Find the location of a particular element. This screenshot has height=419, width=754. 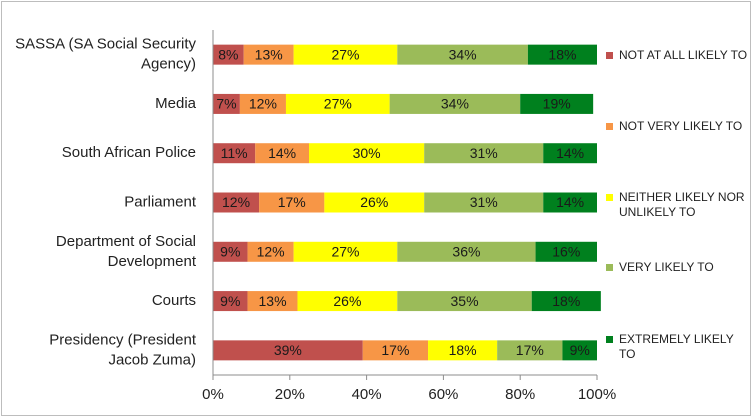

category-label: Media is located at coordinates (176, 103).